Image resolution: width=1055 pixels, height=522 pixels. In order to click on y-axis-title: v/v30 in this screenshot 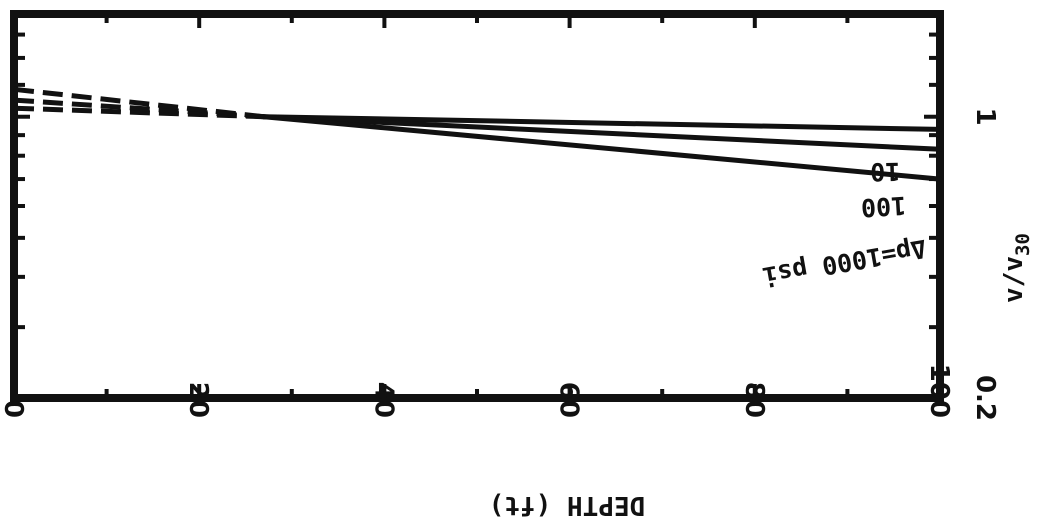, I will do `click(1016, 268)`.